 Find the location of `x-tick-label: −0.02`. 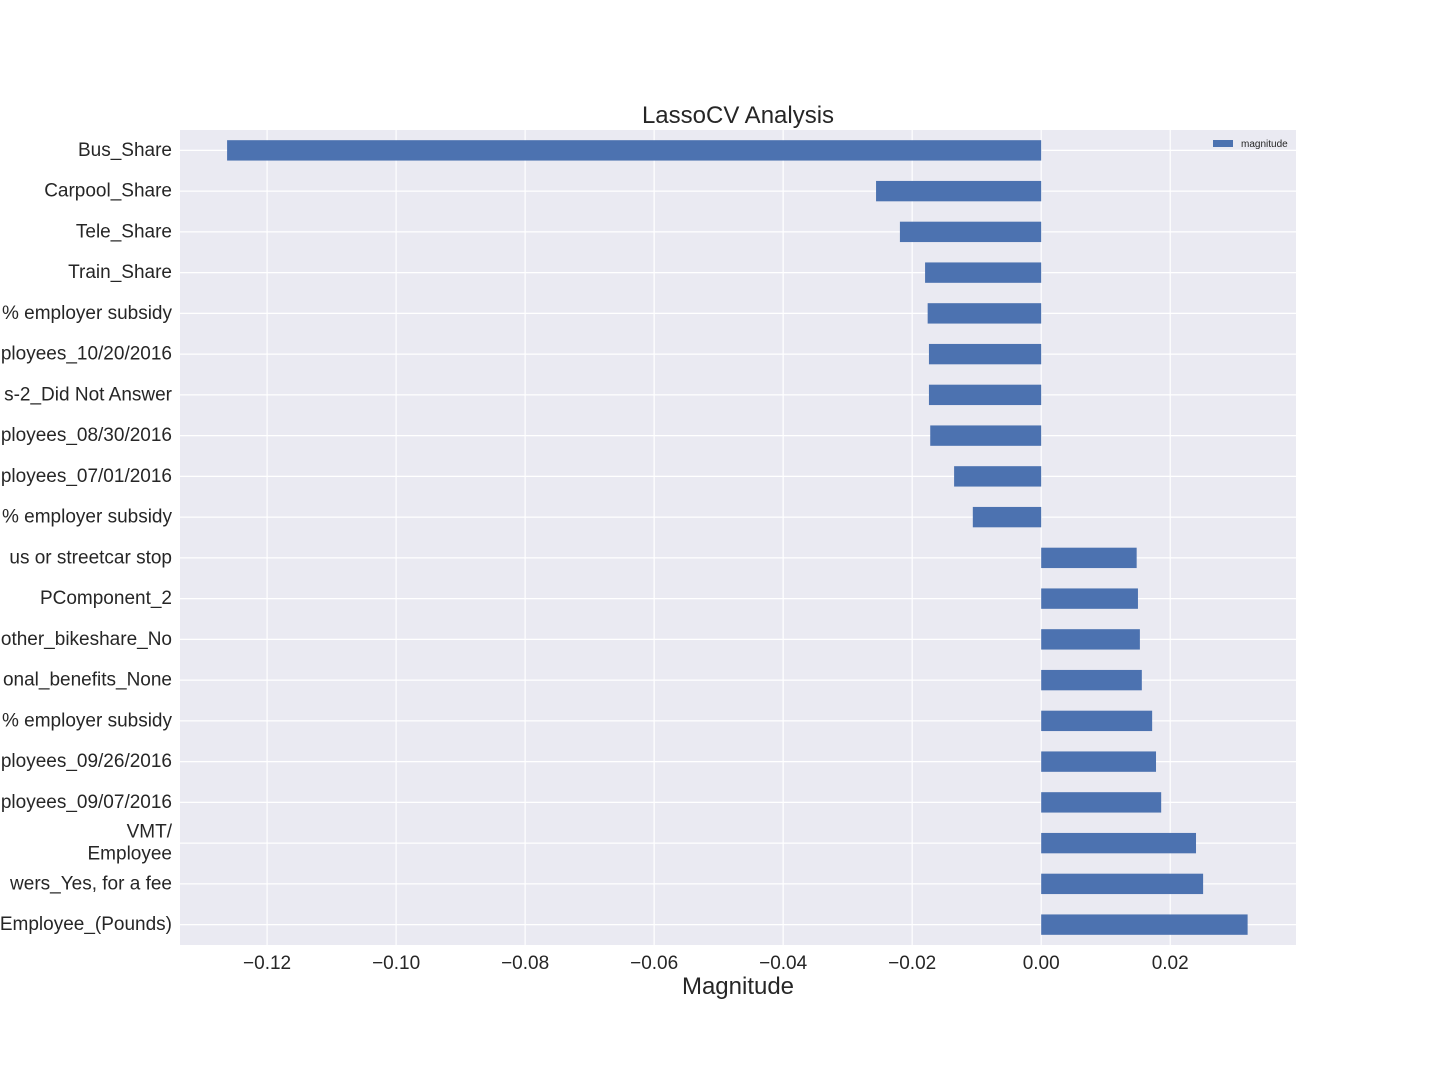

x-tick-label: −0.02 is located at coordinates (912, 963).